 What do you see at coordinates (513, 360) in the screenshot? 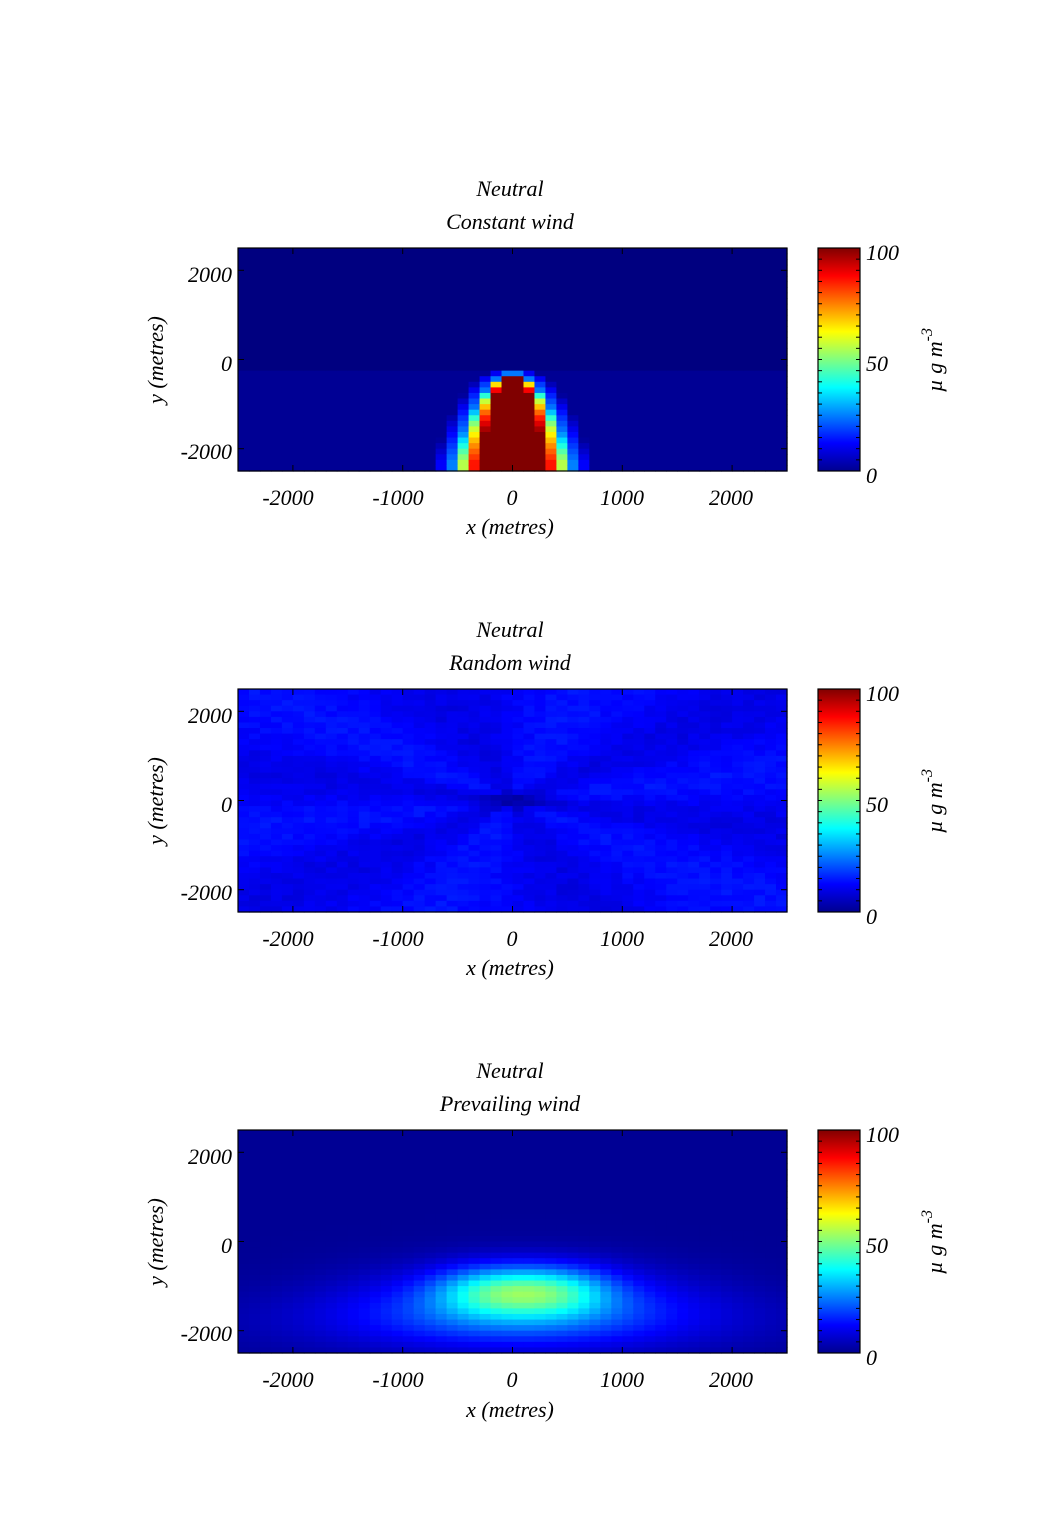
I see `heatmap-cells` at bounding box center [513, 360].